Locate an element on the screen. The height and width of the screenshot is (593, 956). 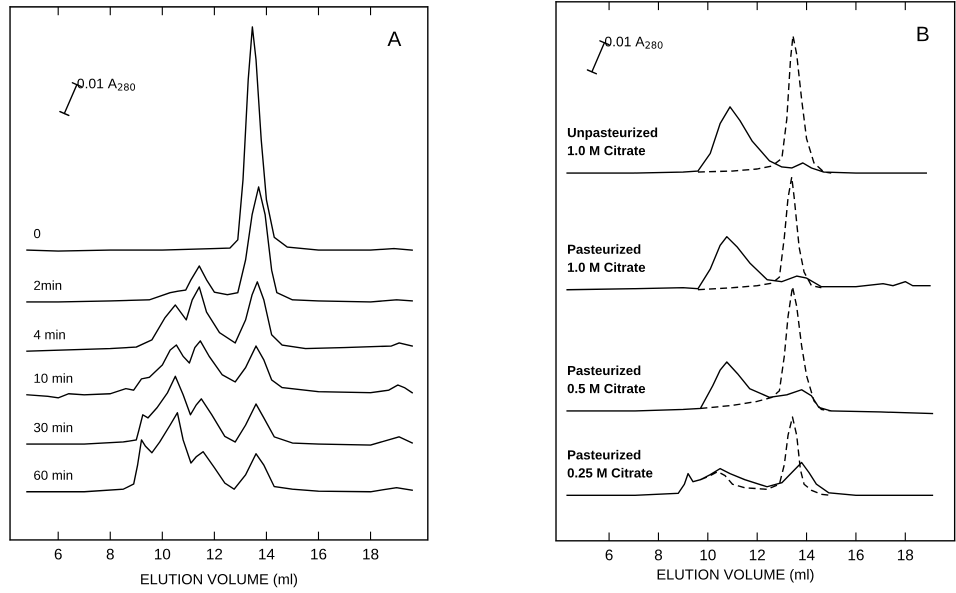
series-label: 10 min is located at coordinates (53, 378).